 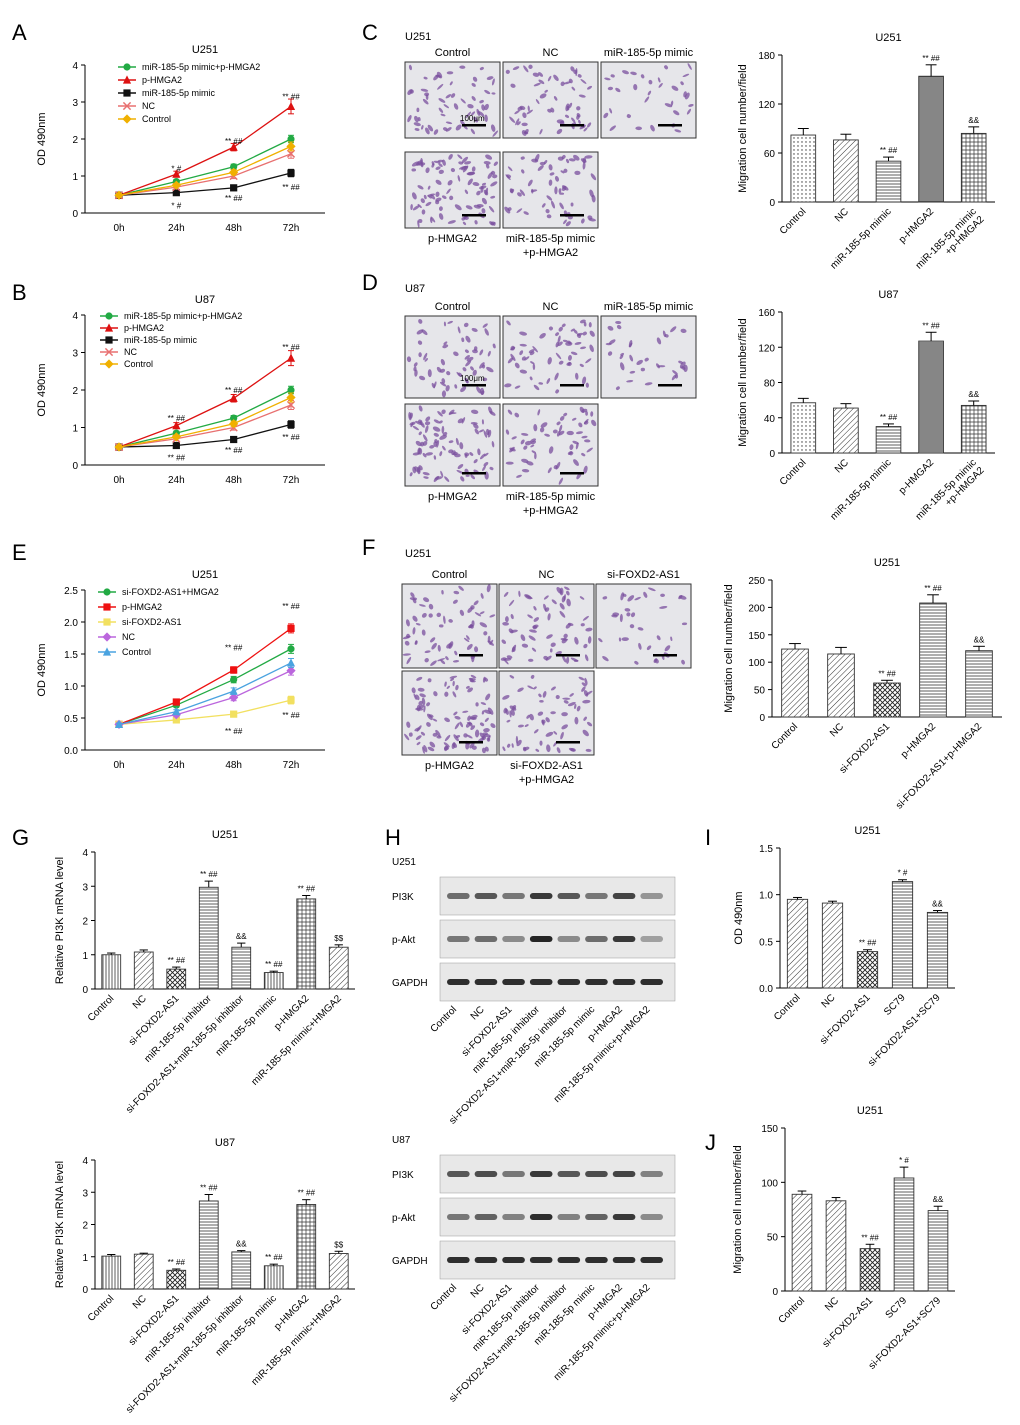 What do you see at coordinates (142, 607) in the screenshot?
I see `legend-label: p-HMGA2` at bounding box center [142, 607].